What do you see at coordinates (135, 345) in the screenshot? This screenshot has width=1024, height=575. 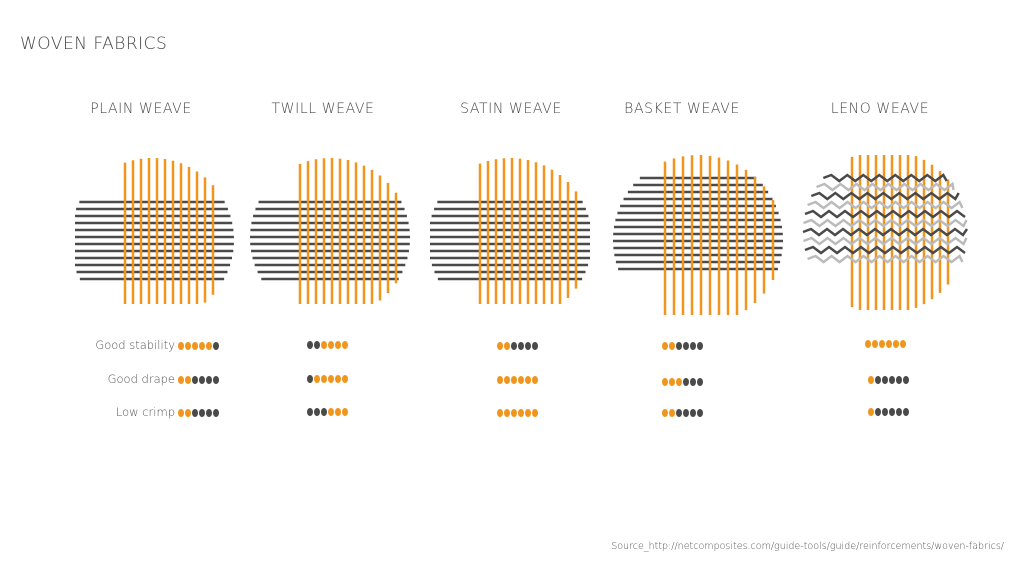 I see `criterion-label-stability: Good stability` at bounding box center [135, 345].